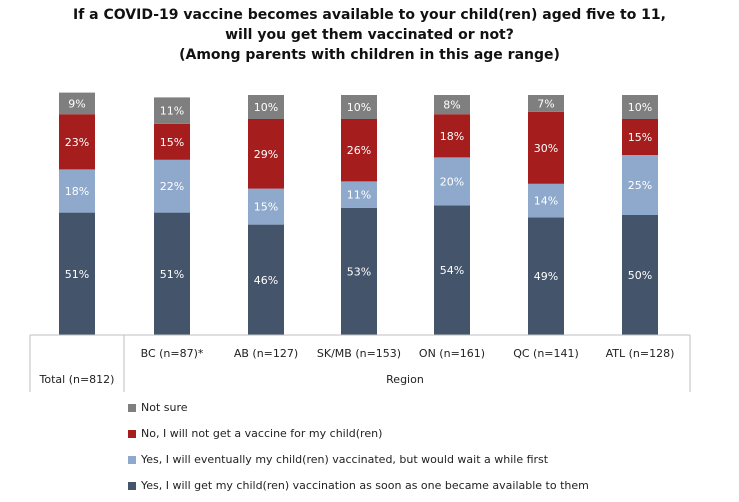  I want to click on title-line-2: will you get them vaccinated or not?, so click(369, 35).